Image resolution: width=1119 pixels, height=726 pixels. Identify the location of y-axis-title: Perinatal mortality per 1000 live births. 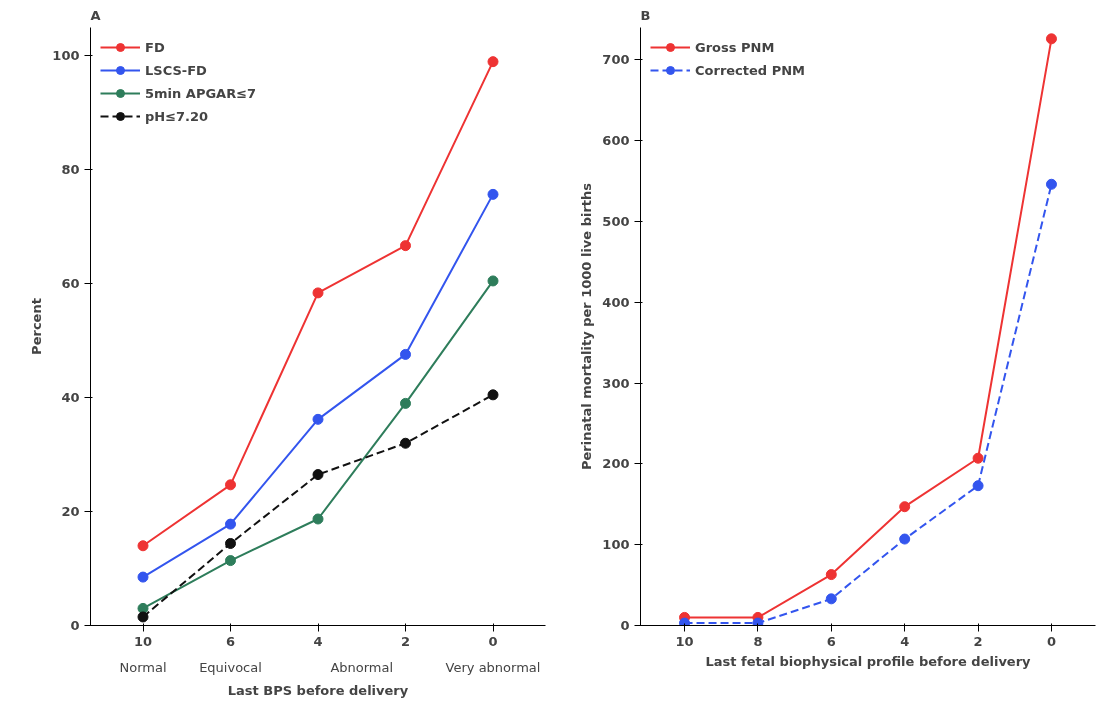
(587, 326).